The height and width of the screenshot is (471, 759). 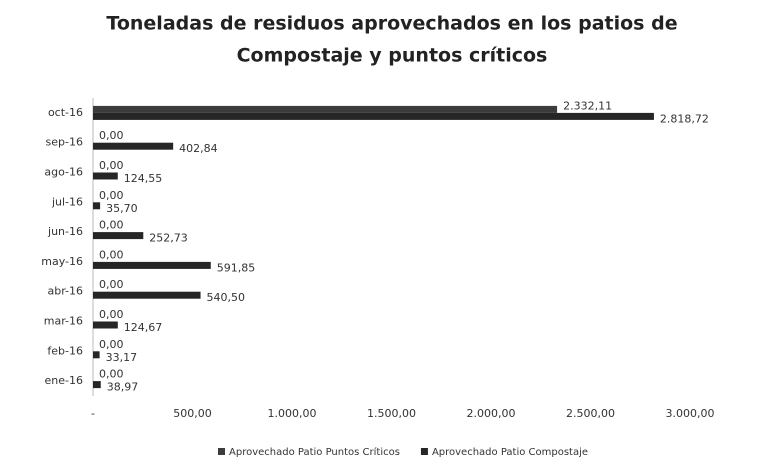 I want to click on value-label: 124,67, so click(x=143, y=327).